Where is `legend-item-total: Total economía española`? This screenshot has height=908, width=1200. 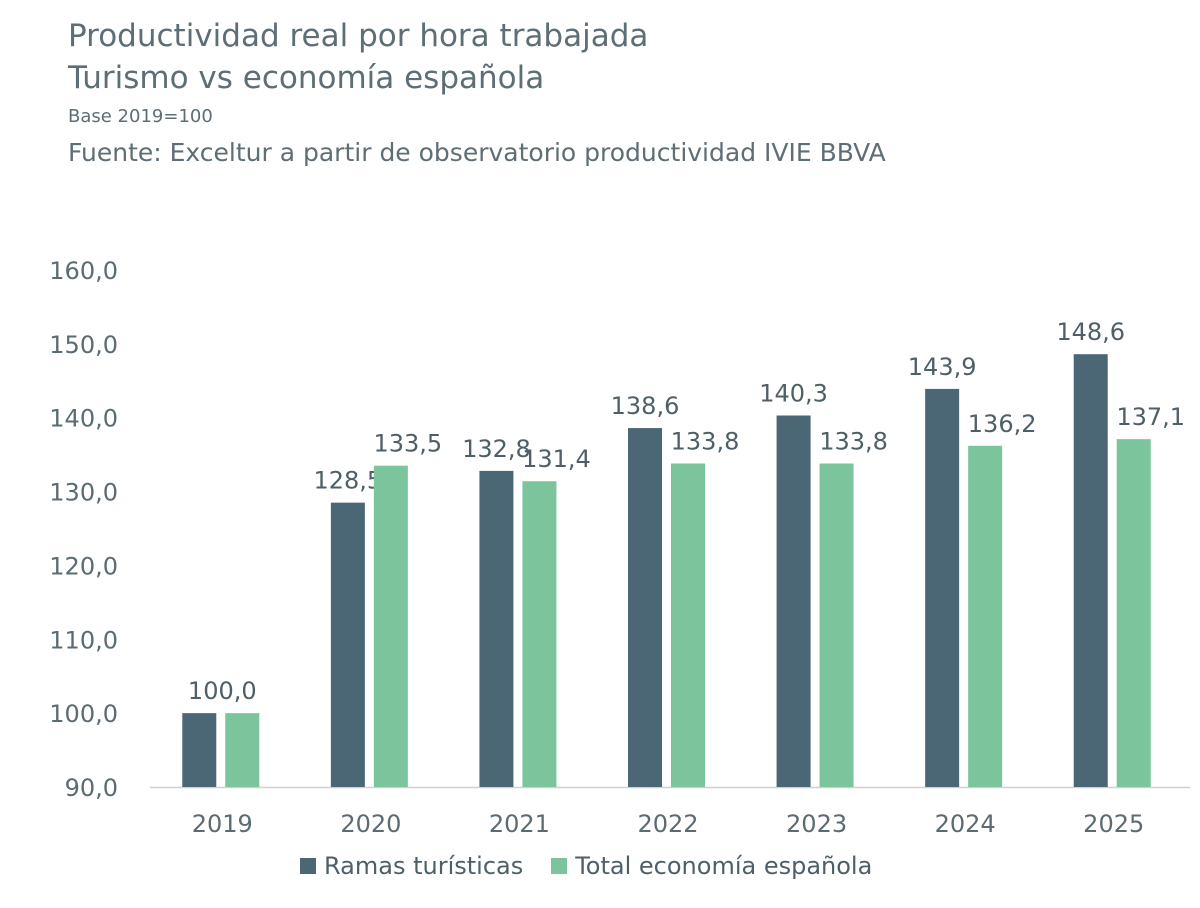
legend-item-total: Total economía española is located at coordinates (711, 866).